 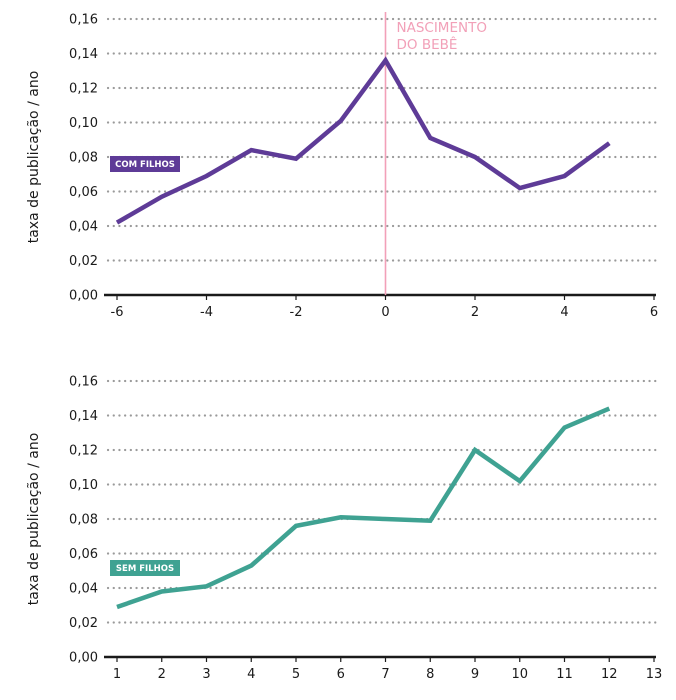 What do you see at coordinates (117, 674) in the screenshot?
I see `x-tick-label: 1` at bounding box center [117, 674].